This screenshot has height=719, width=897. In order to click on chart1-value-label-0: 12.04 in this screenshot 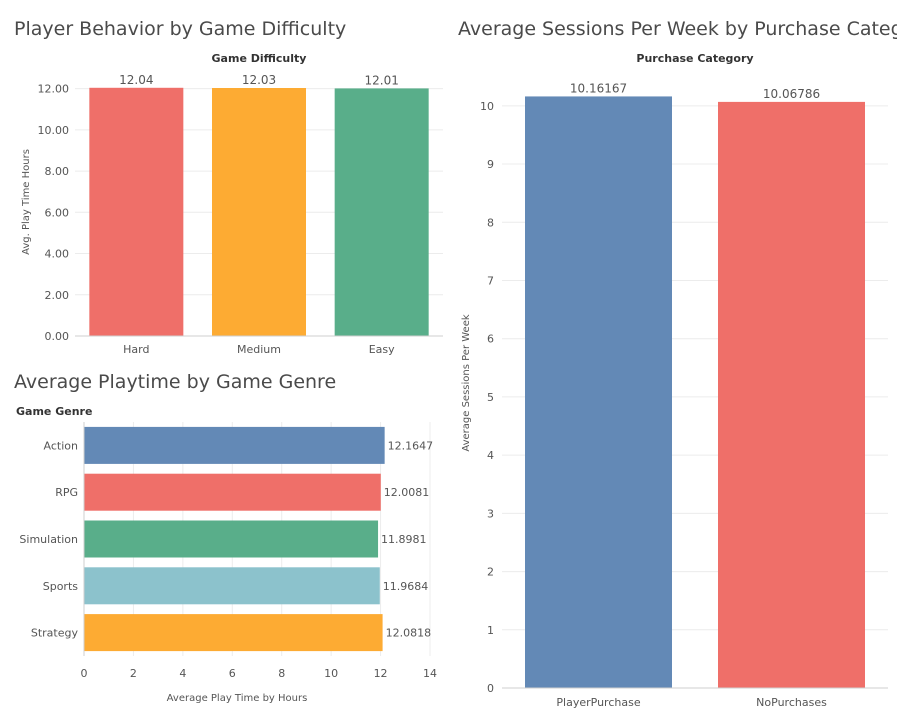, I will do `click(136, 80)`.